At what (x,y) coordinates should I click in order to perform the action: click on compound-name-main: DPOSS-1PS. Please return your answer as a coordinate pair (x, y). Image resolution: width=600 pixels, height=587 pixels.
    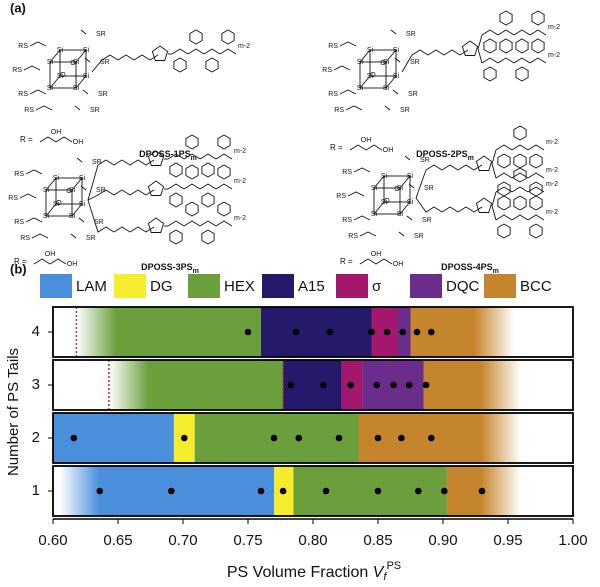
    Looking at the image, I should click on (165, 154).